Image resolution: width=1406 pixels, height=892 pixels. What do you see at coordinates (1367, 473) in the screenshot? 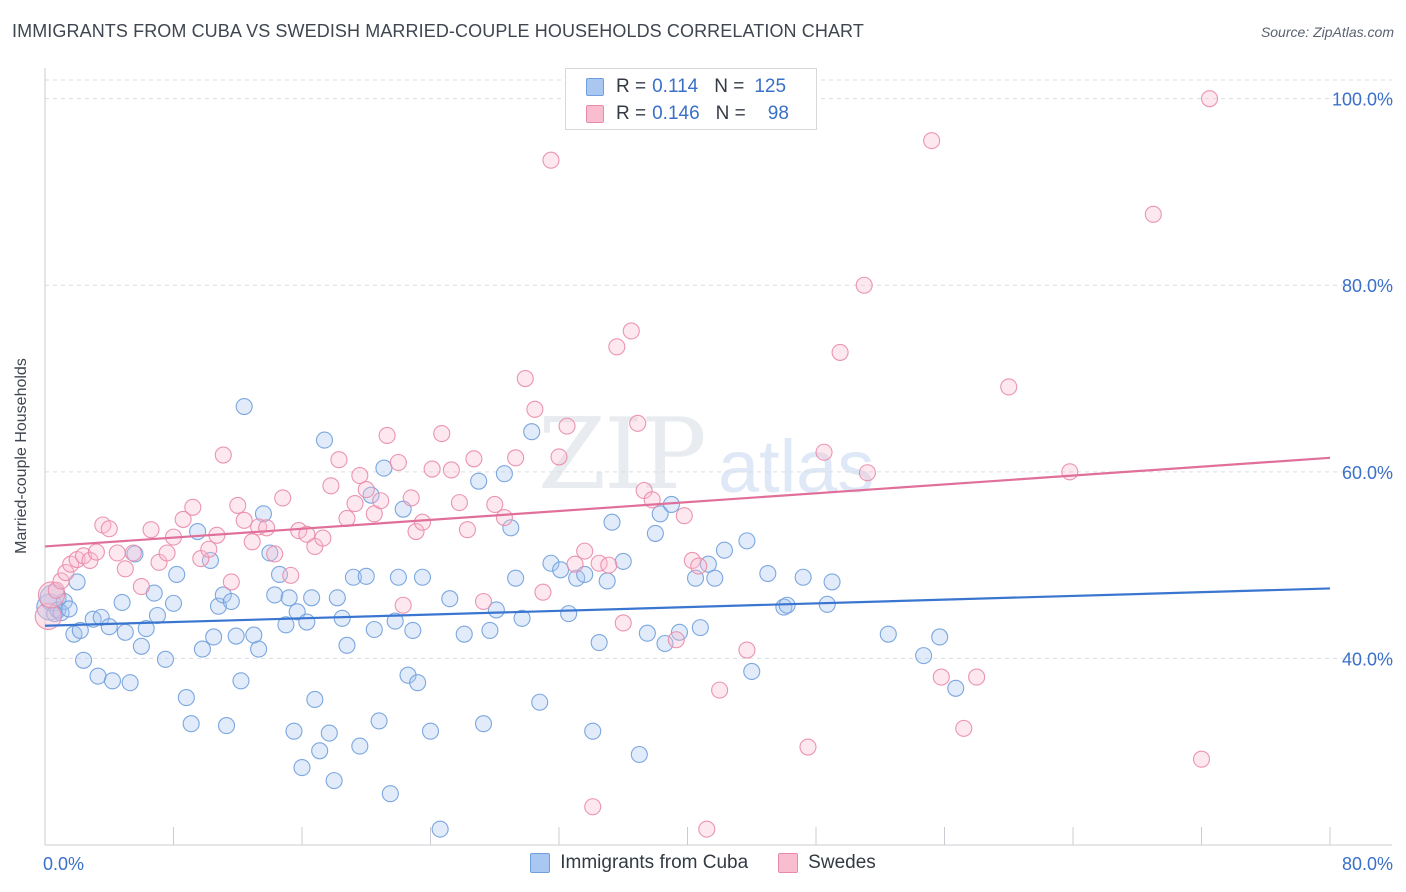
I see `y-tick-label: 60.0%` at bounding box center [1367, 473].